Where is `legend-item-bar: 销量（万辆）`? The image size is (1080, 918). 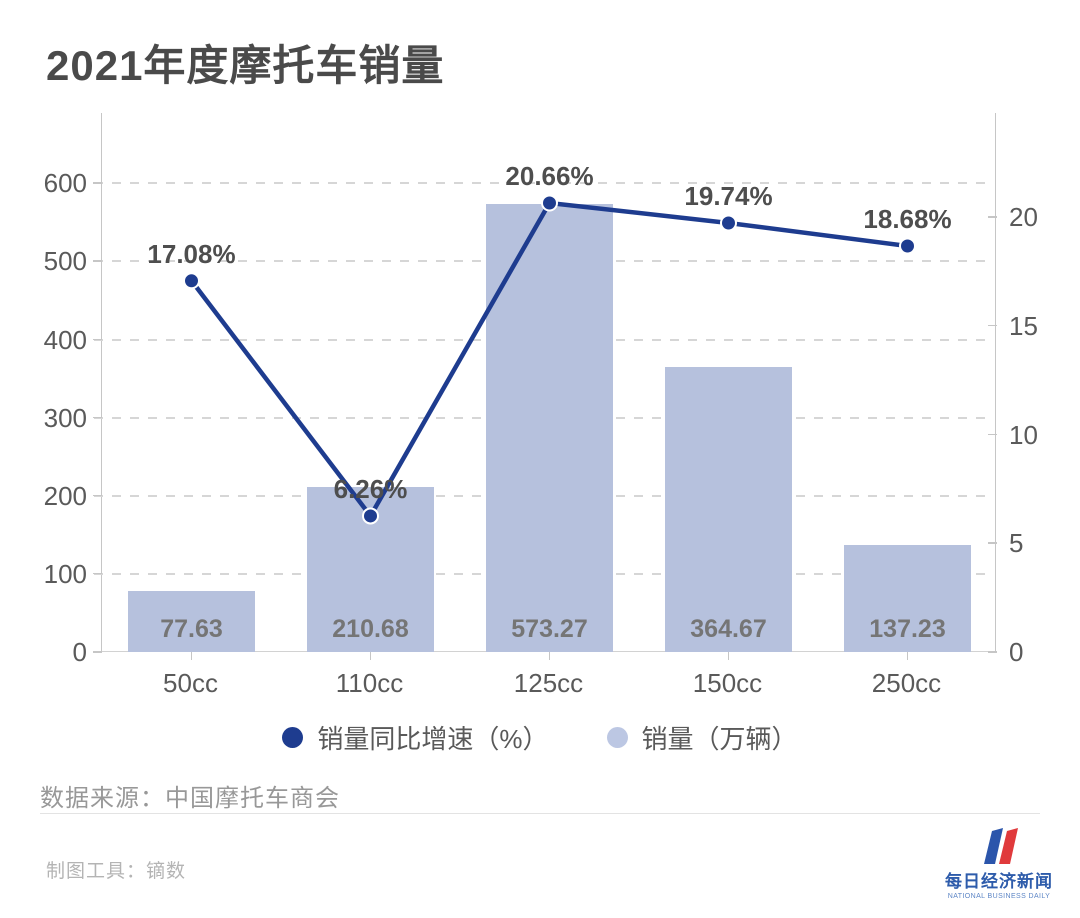
legend-item-bar: 销量（万辆） is located at coordinates (702, 737).